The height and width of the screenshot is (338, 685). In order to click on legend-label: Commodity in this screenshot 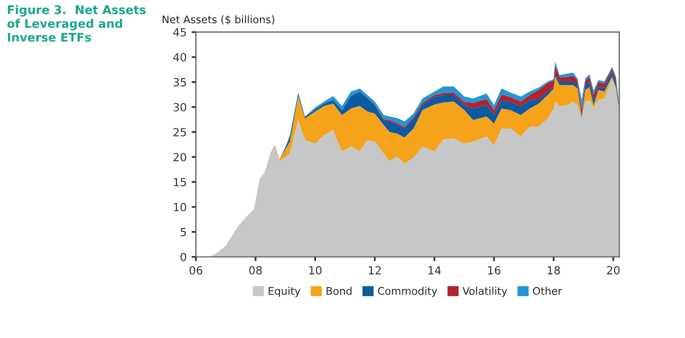, I will do `click(408, 291)`.